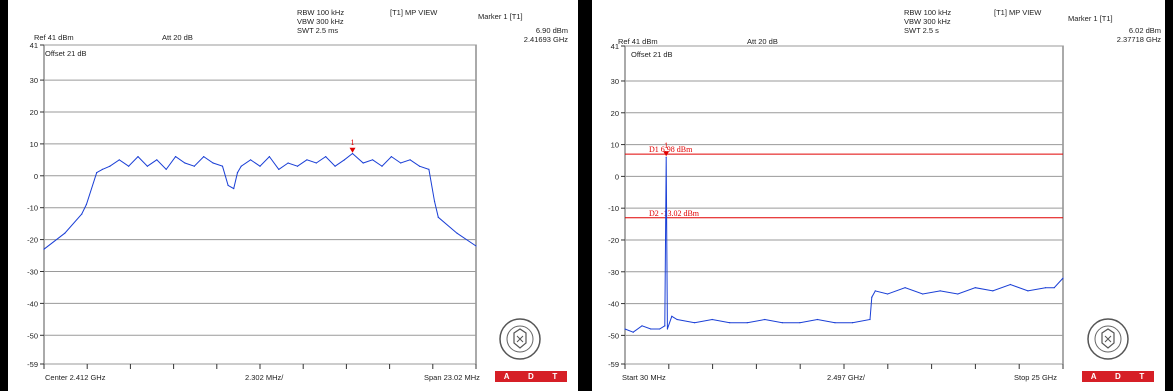  Describe the element at coordinates (671, 149) in the screenshot. I see `reference-line-label: D1 6.98 dBm` at that location.